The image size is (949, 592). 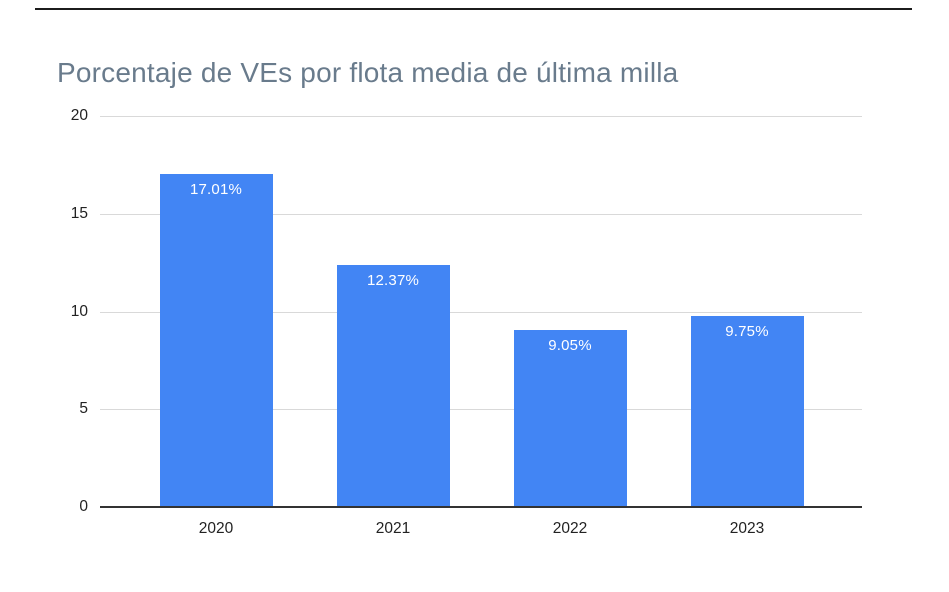 I want to click on y-axis-tick-label: 15, so click(x=79, y=213).